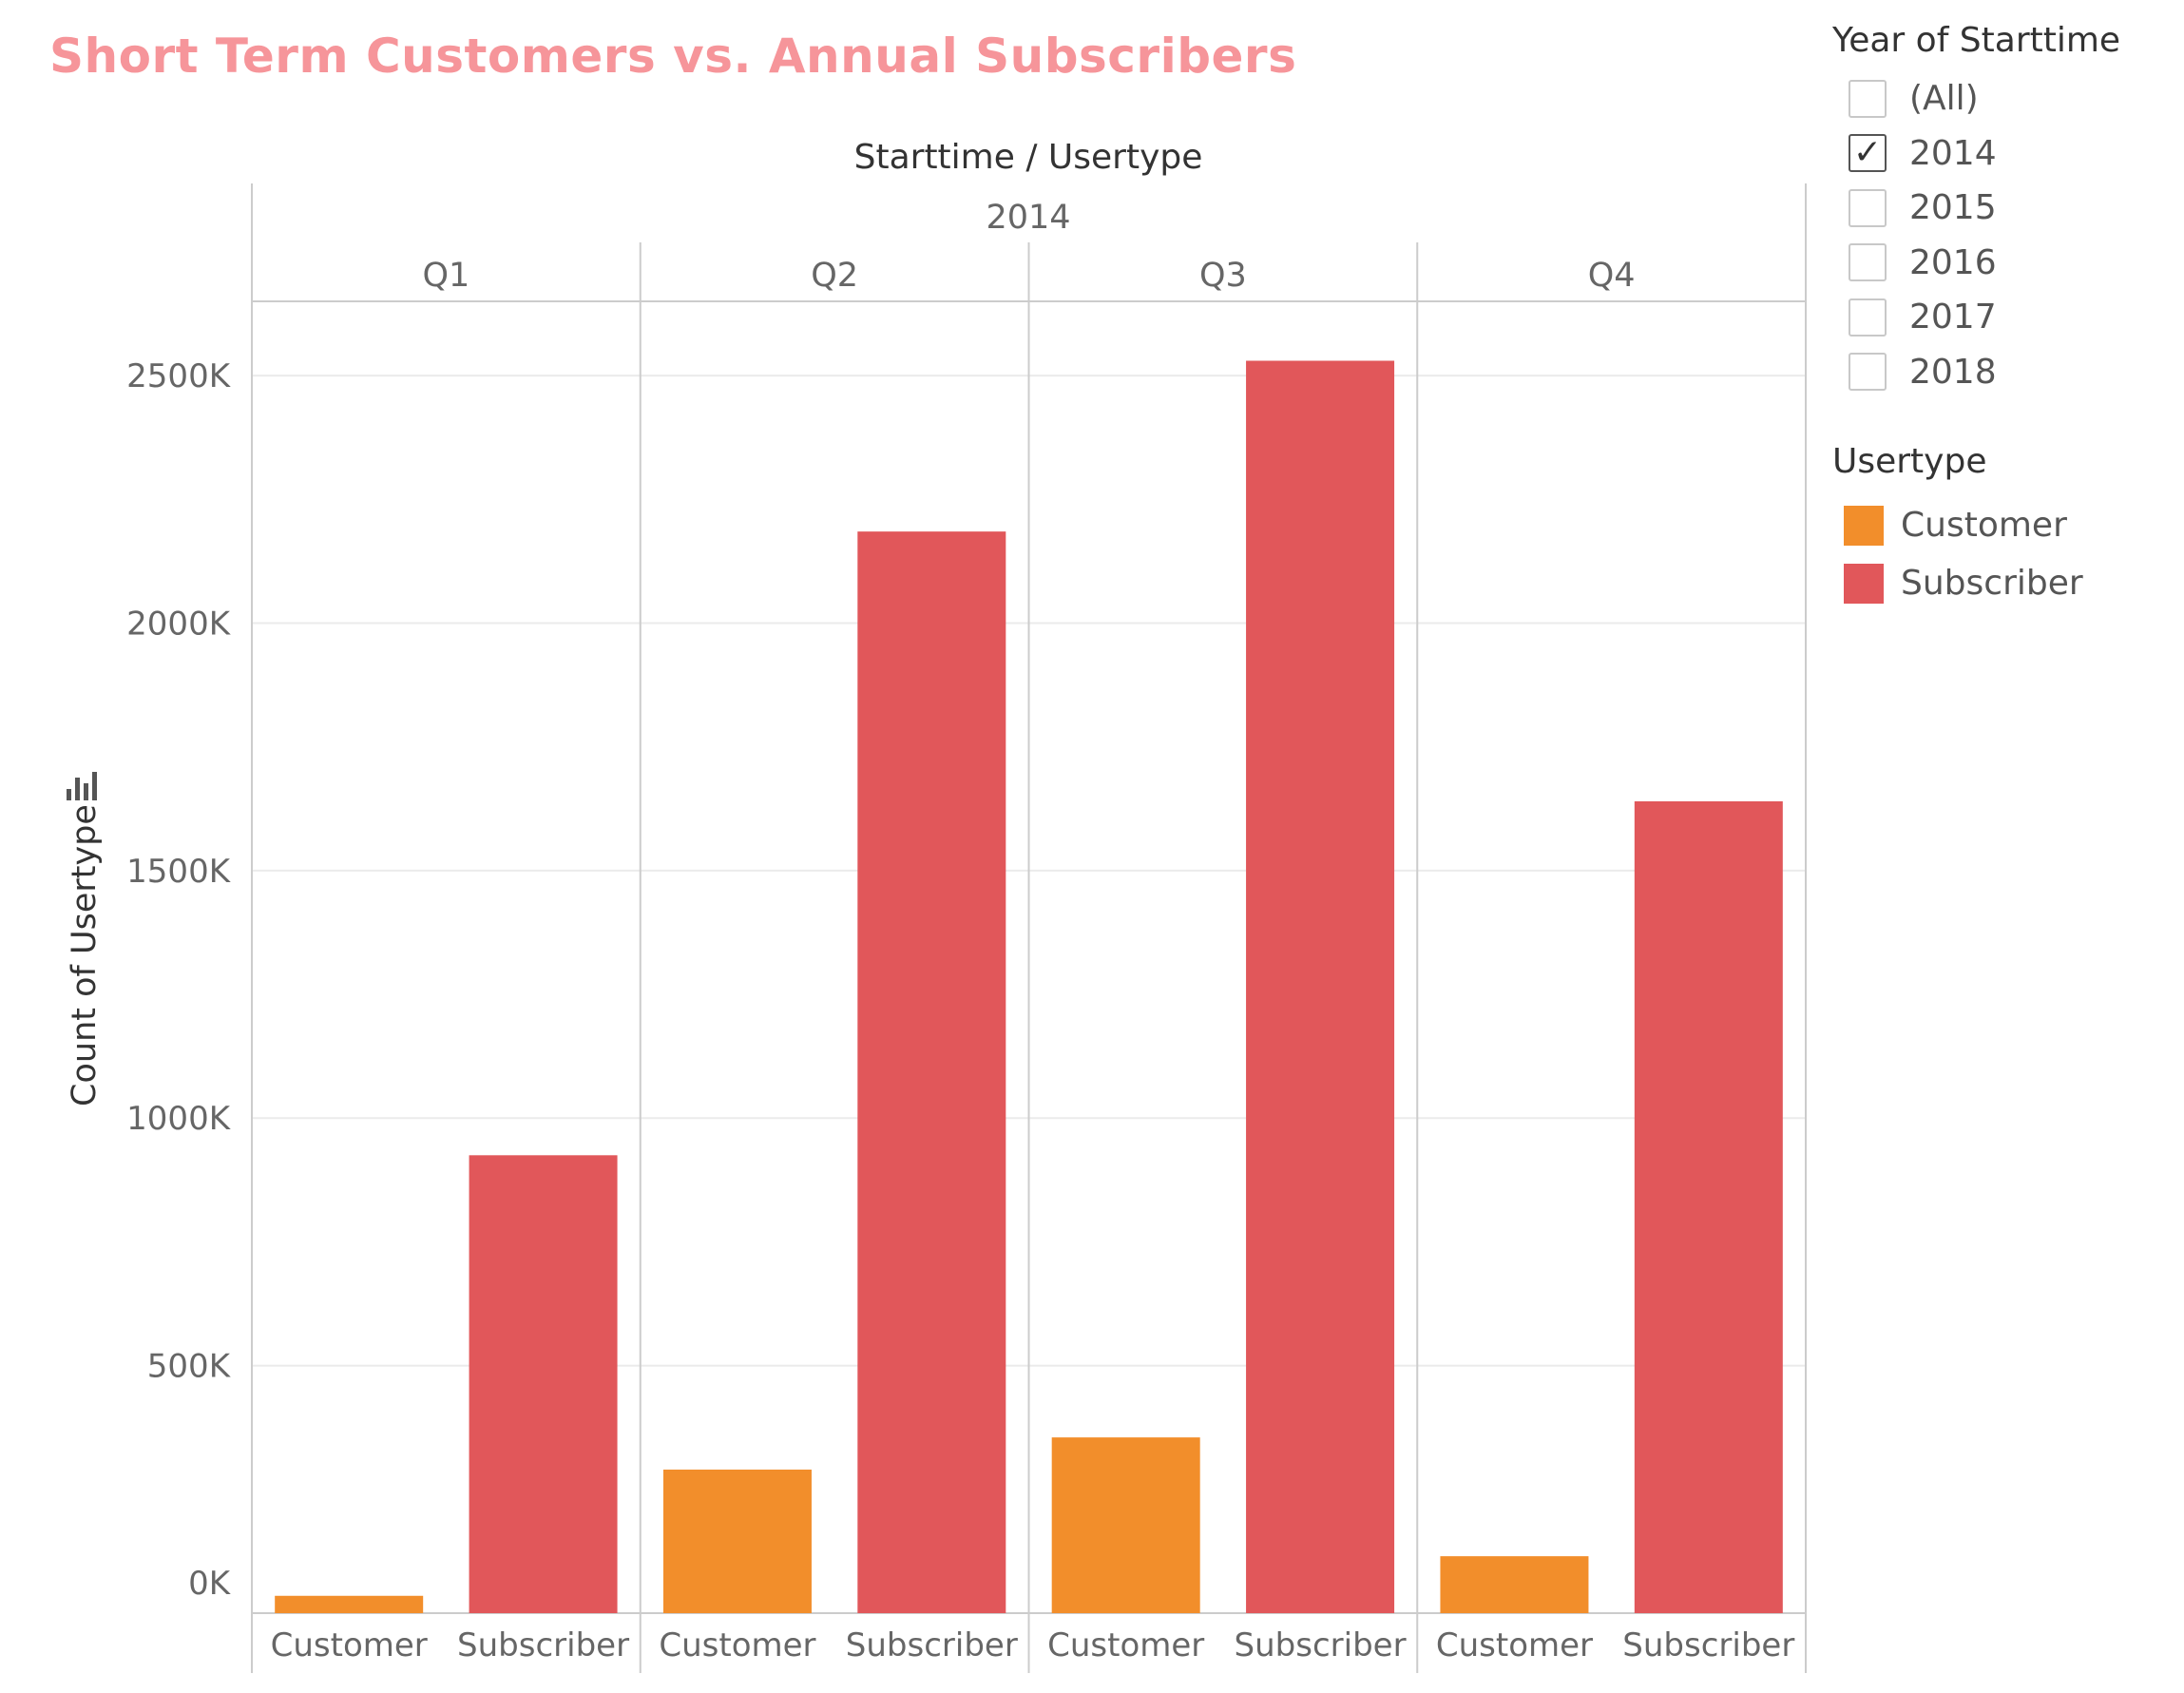  I want to click on legend-items: Customer Subscriber, so click(2003, 554).